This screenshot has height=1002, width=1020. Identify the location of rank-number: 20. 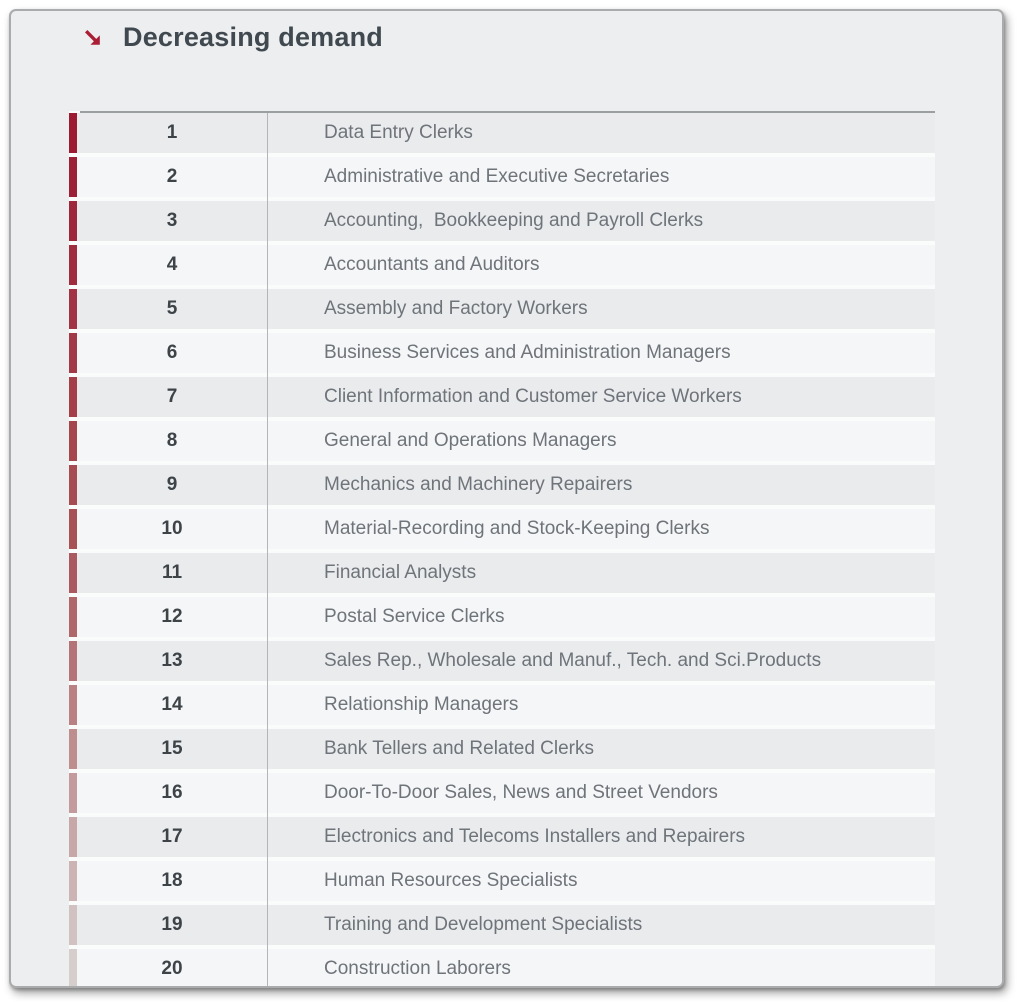
(172, 967).